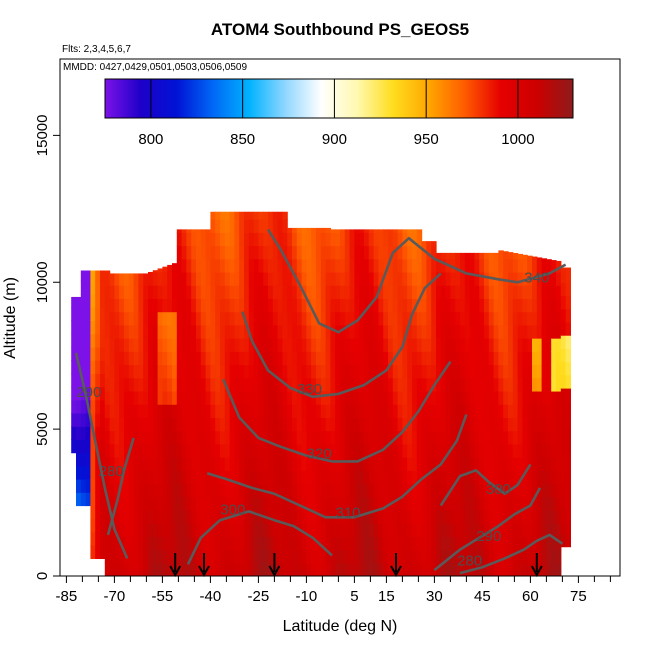 Image resolution: width=650 pixels, height=650 pixels. I want to click on contour-label-280: 280, so click(111, 471).